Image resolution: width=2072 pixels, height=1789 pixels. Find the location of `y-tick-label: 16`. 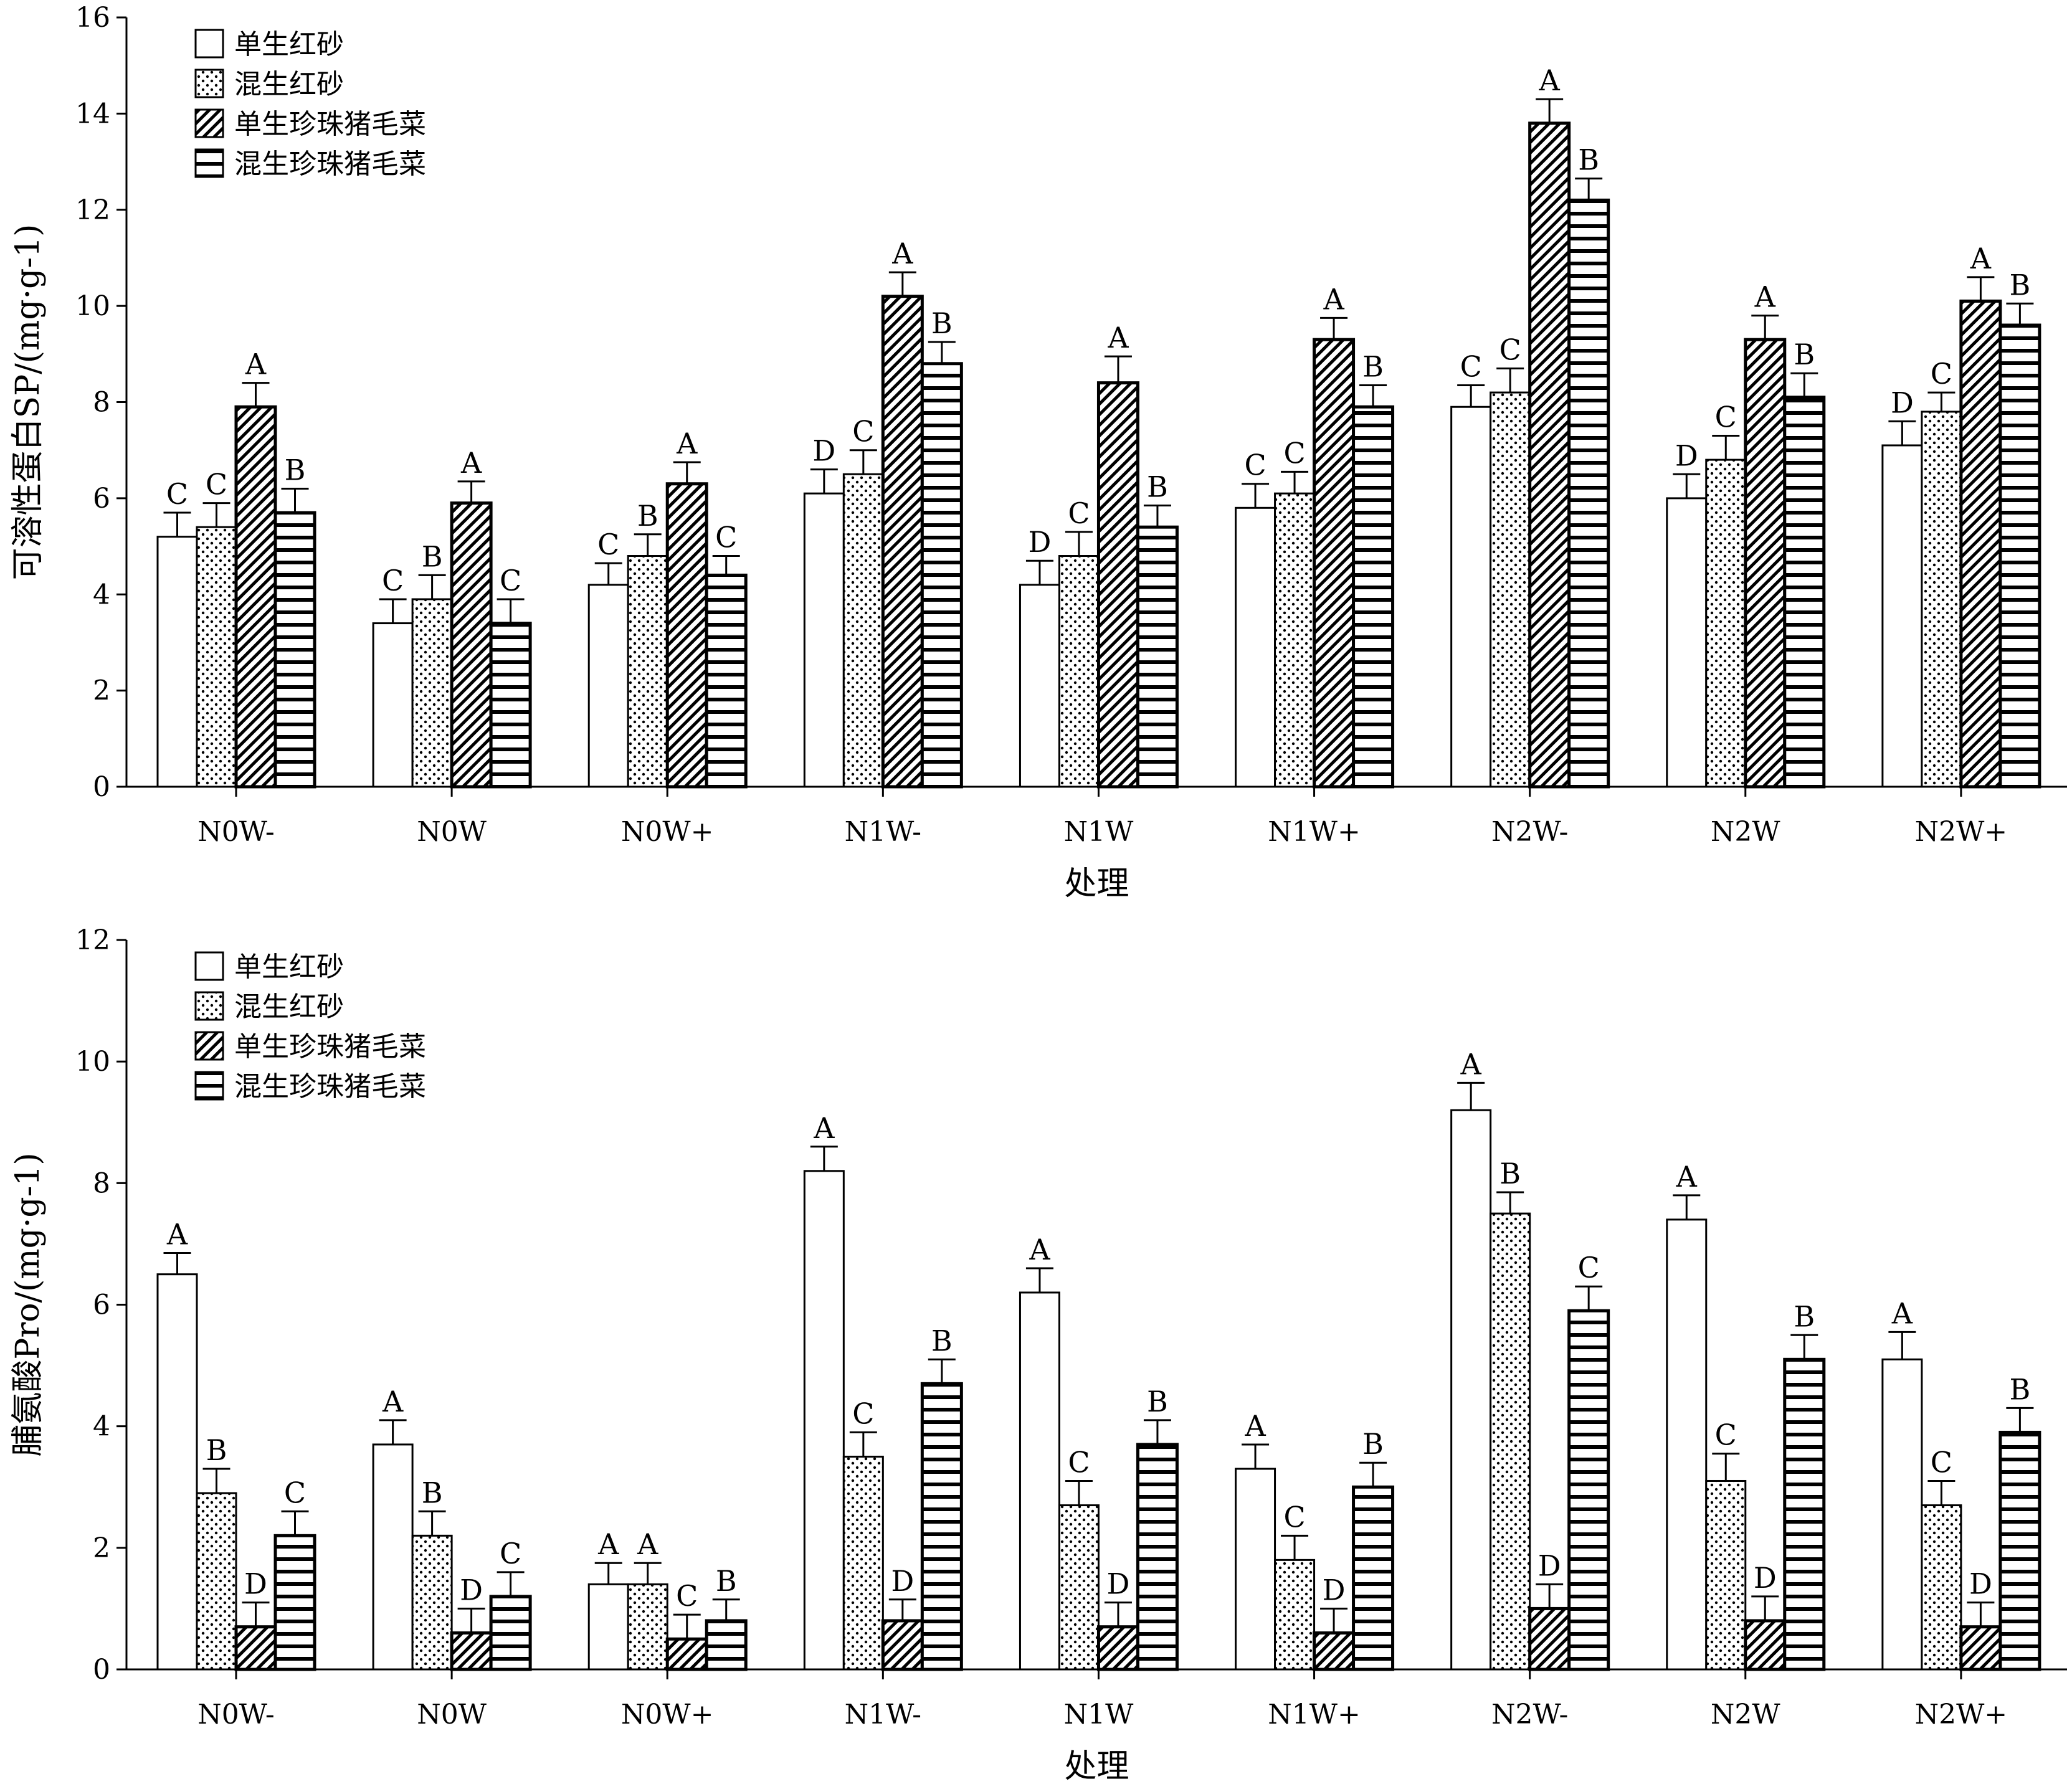

y-tick-label: 16 is located at coordinates (92, 18).